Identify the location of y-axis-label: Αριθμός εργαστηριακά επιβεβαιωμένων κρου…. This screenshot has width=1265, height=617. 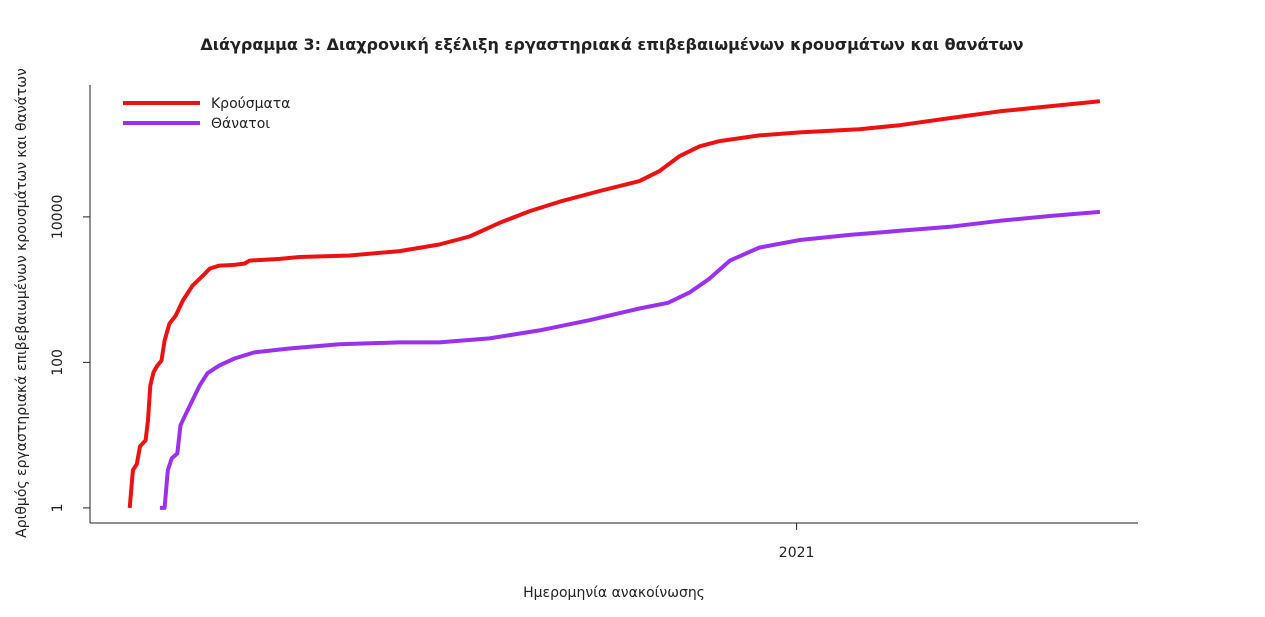
(22, 303).